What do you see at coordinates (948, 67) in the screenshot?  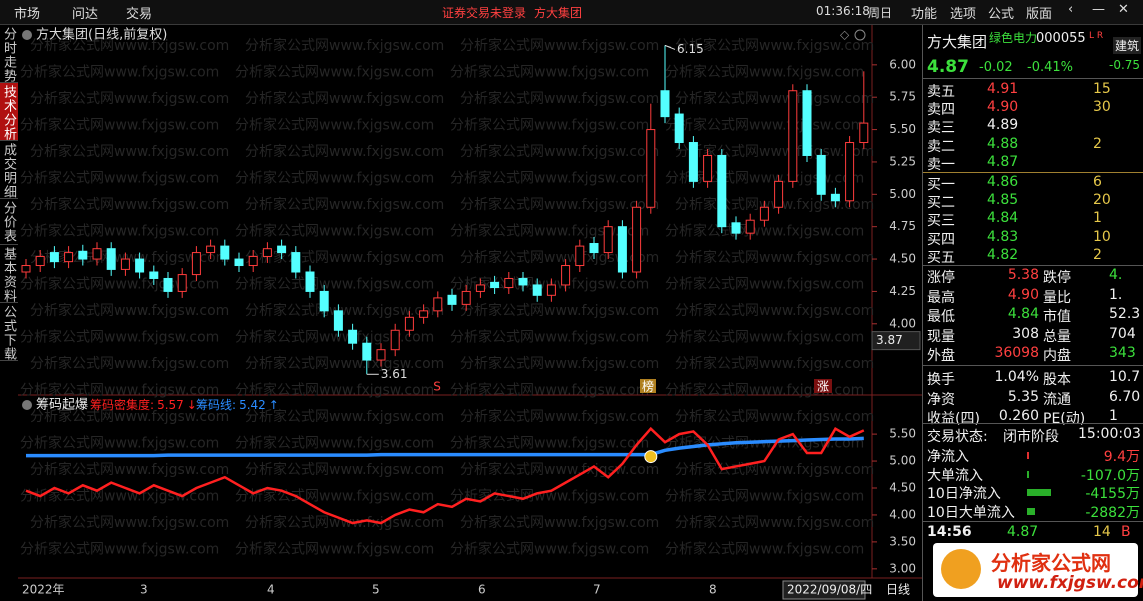 I see `last-price: 4.87` at bounding box center [948, 67].